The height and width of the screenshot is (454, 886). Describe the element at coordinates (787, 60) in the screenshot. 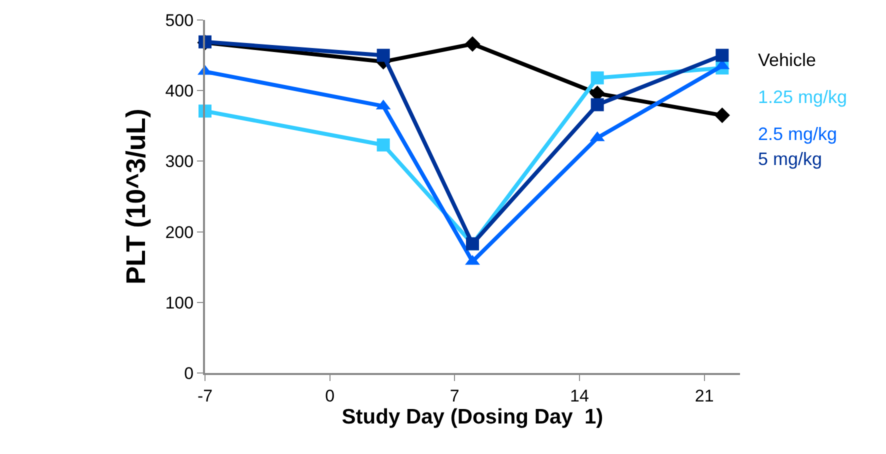

I see `text: Vehicle` at that location.